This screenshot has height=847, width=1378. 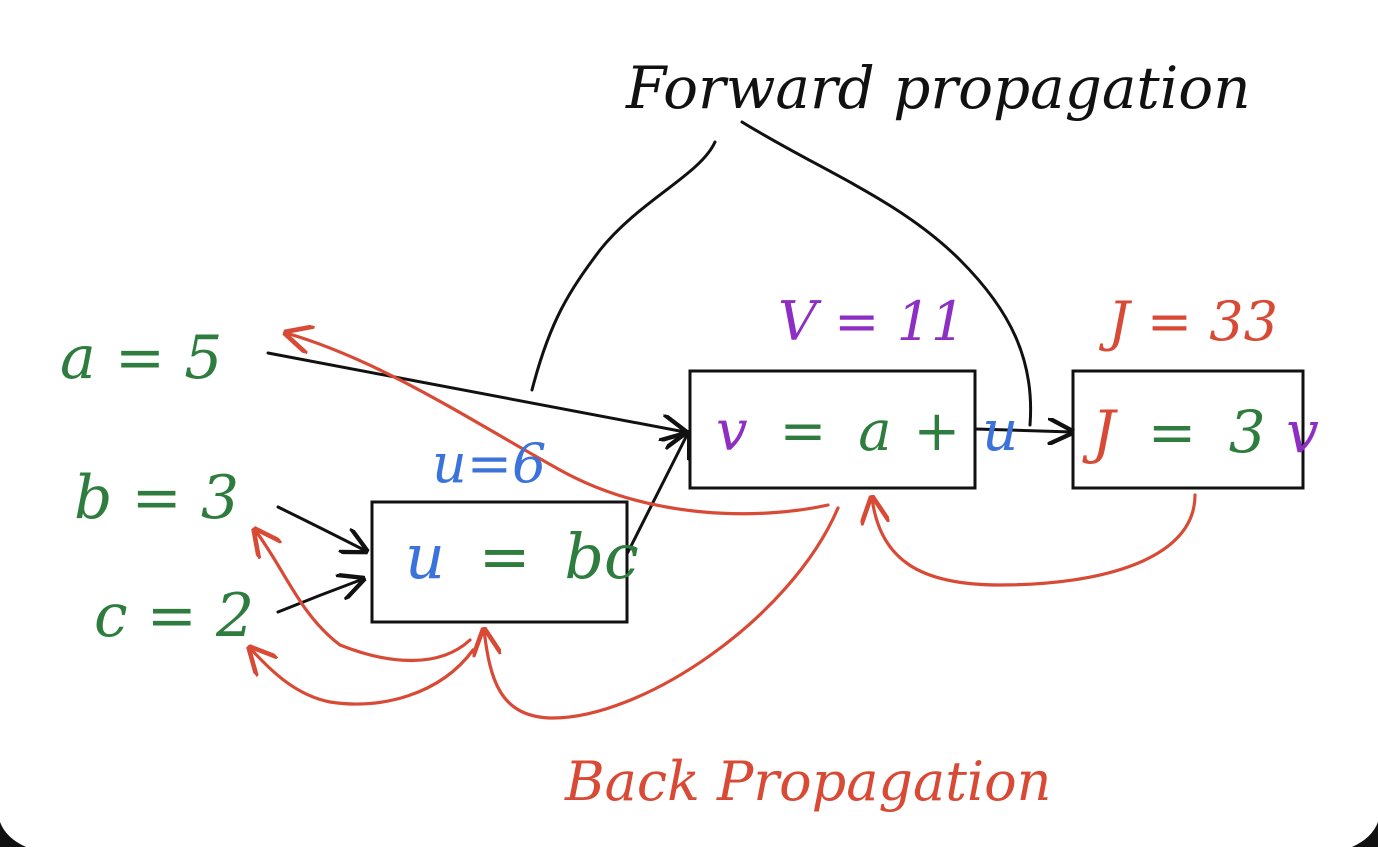 What do you see at coordinates (319, 596) in the screenshot?
I see `edge-c-to-u` at bounding box center [319, 596].